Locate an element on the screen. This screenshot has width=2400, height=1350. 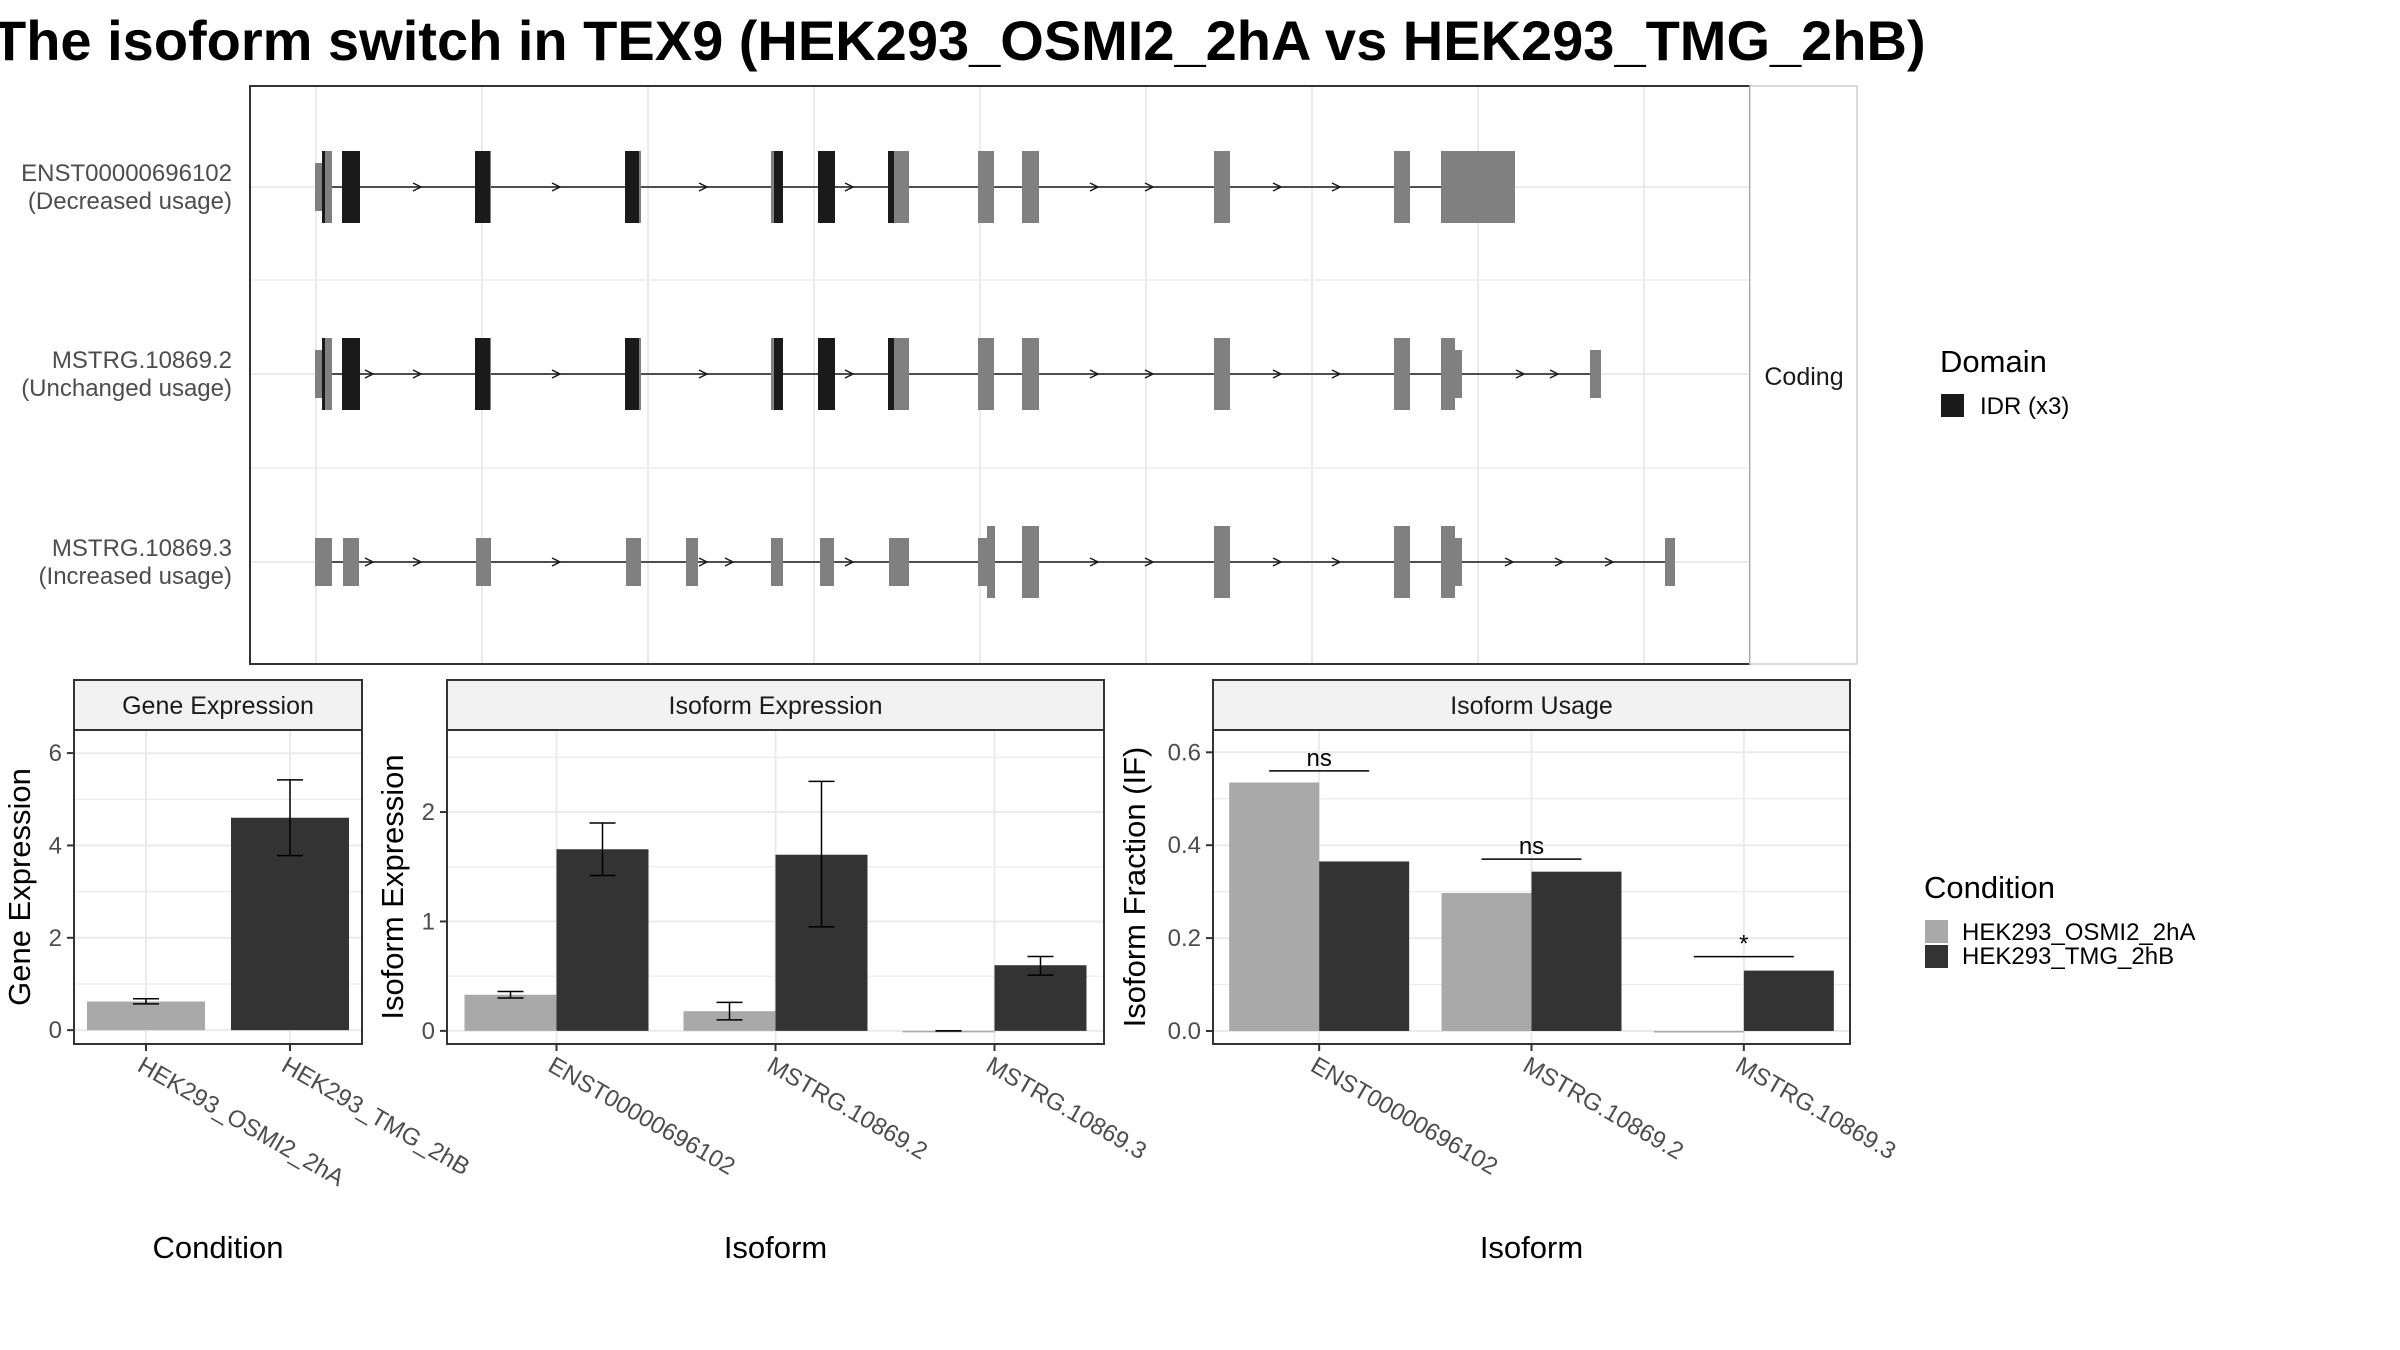
domain-legend-title: Domain is located at coordinates (1993, 361).